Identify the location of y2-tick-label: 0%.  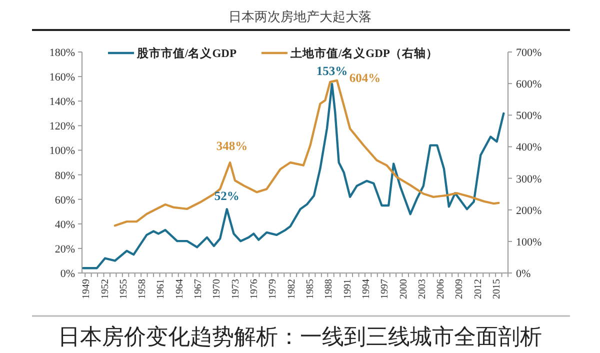
(523, 274).